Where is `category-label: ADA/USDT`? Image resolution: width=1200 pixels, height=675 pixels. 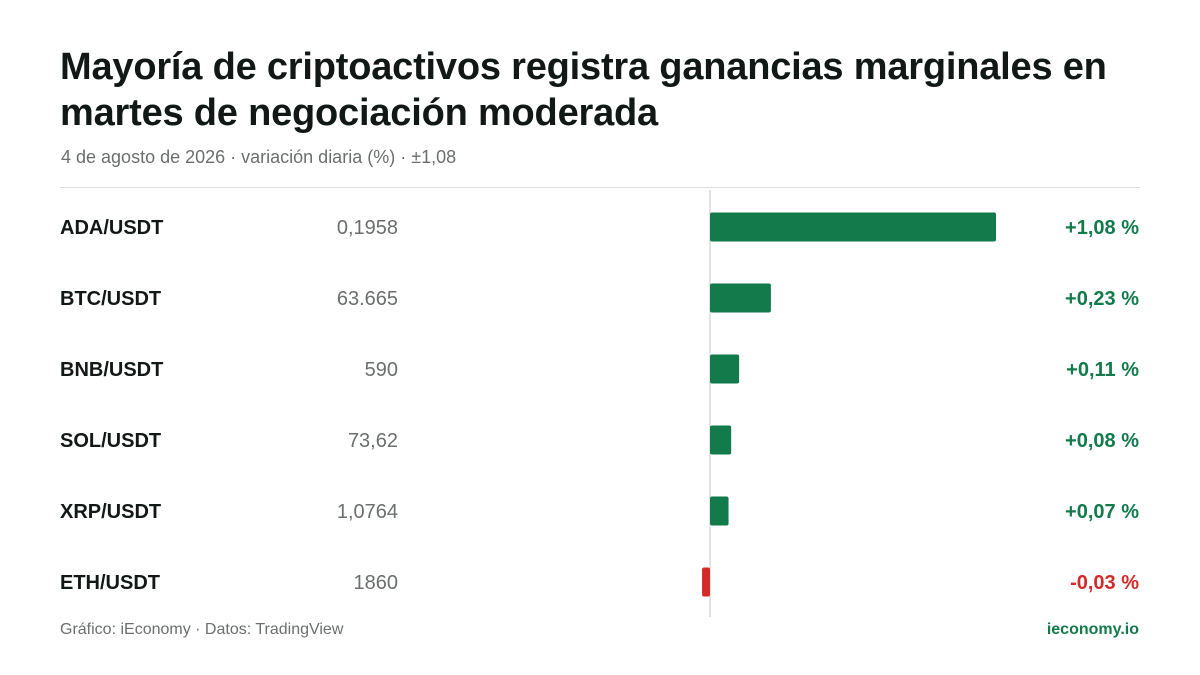 category-label: ADA/USDT is located at coordinates (111, 228).